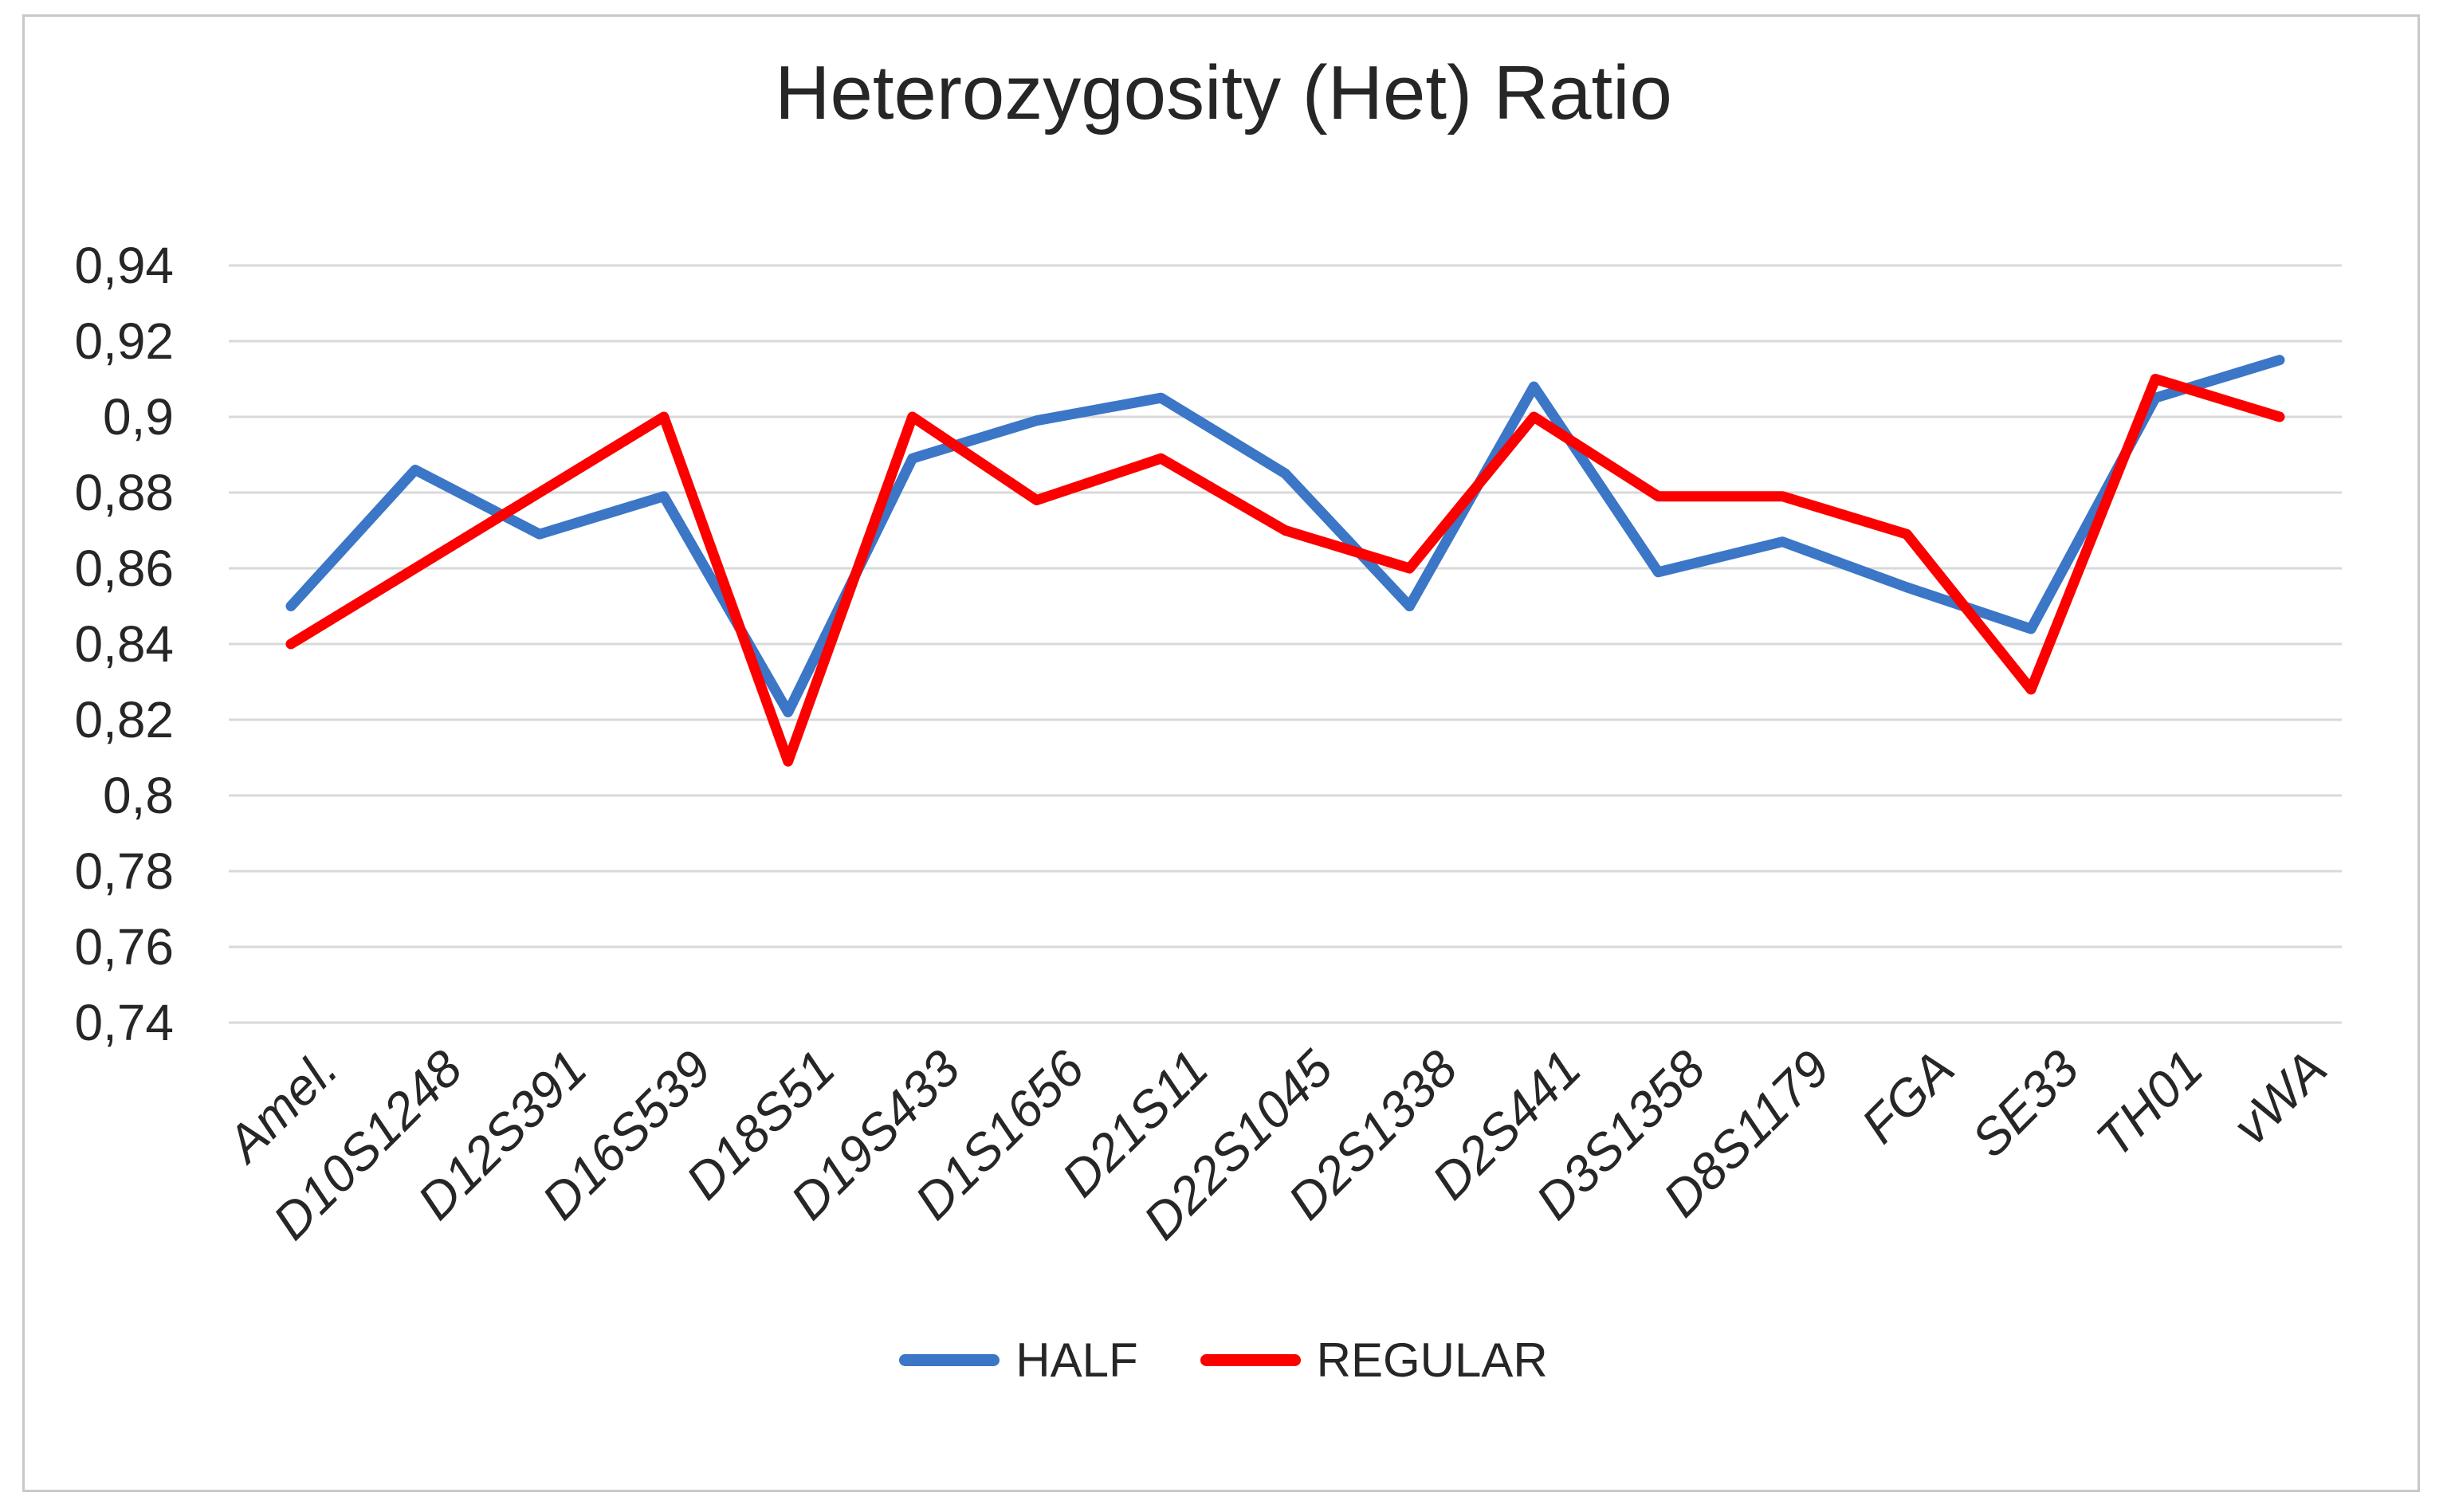  I want to click on y-axis-tick-label: 0,88, so click(124, 492).